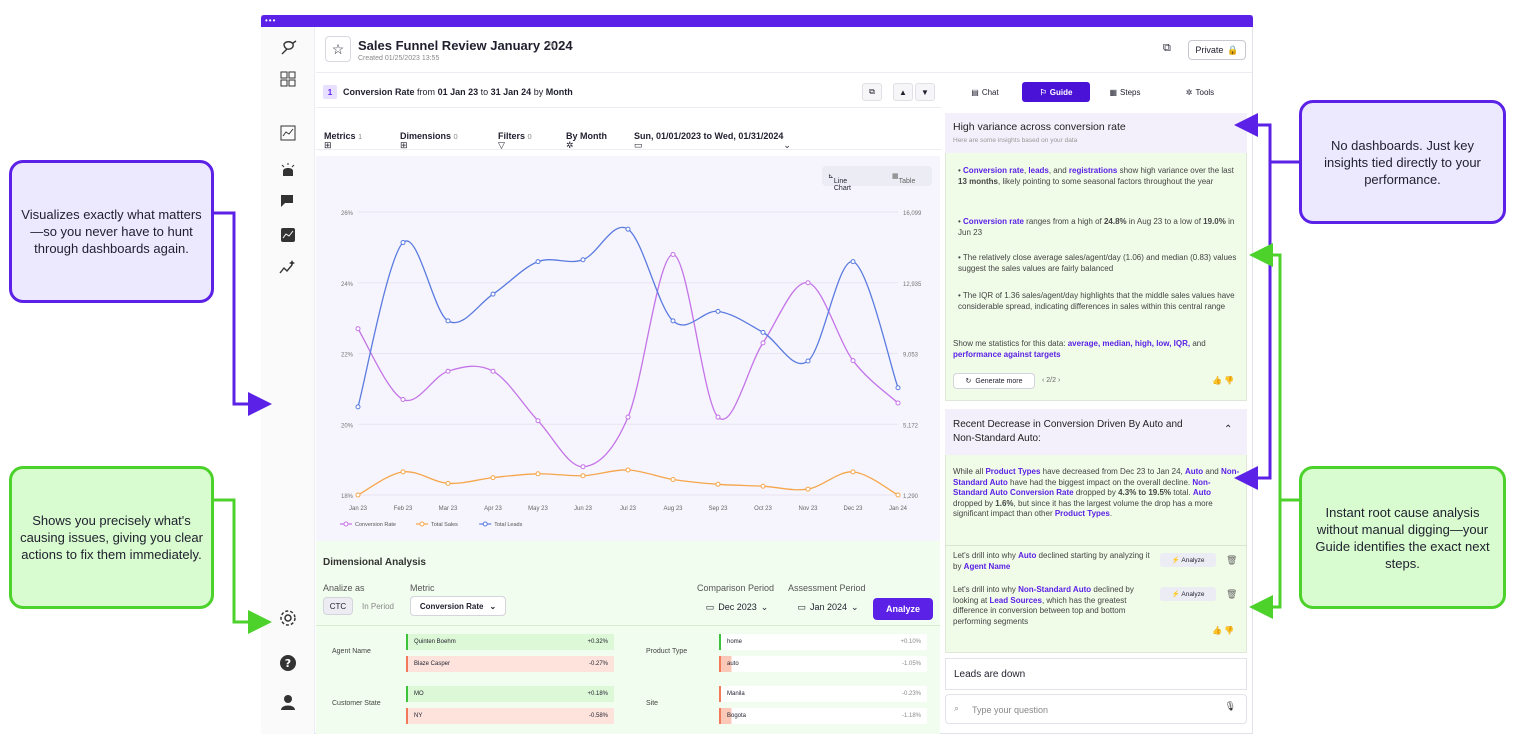 This screenshot has width=1515, height=750. Describe the element at coordinates (271, 20) in the screenshot. I see `window-dots-icon: •••` at that location.